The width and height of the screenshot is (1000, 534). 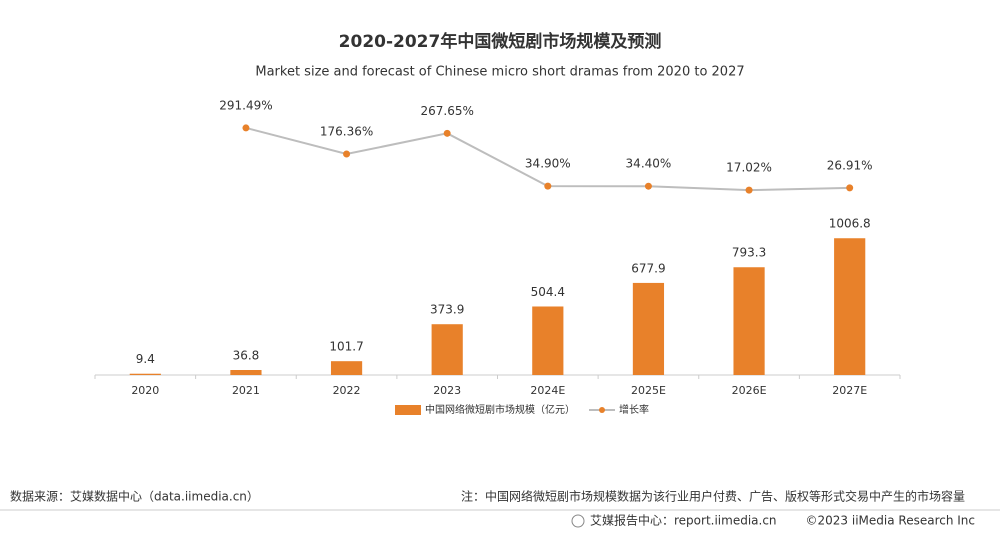 I want to click on source: 数据来源：艾媒数据中心（data.iimedia.cn）, so click(x=134, y=496).